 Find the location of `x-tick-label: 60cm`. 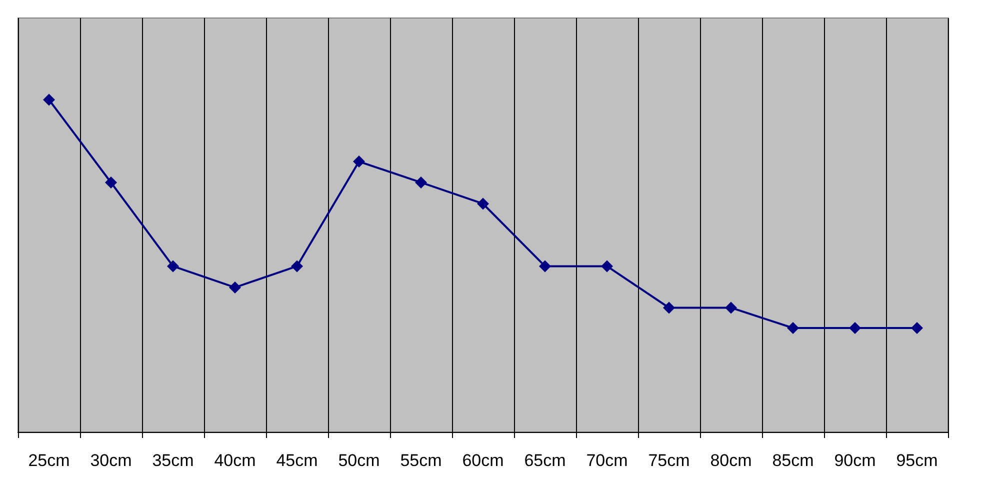

x-tick-label: 60cm is located at coordinates (483, 460).